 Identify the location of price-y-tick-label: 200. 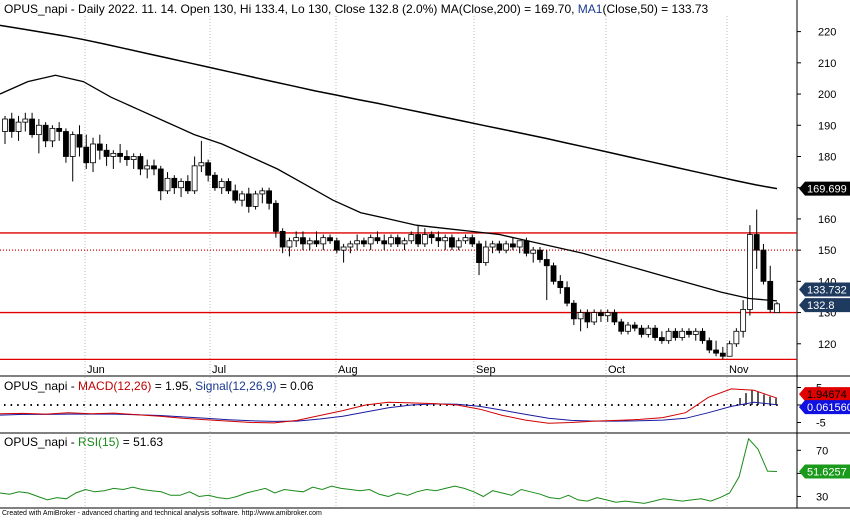
(827, 95).